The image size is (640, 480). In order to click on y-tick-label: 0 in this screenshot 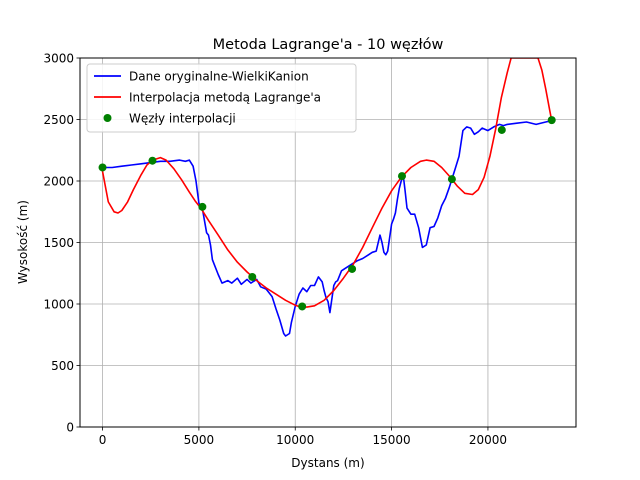, I will do `click(70, 428)`.